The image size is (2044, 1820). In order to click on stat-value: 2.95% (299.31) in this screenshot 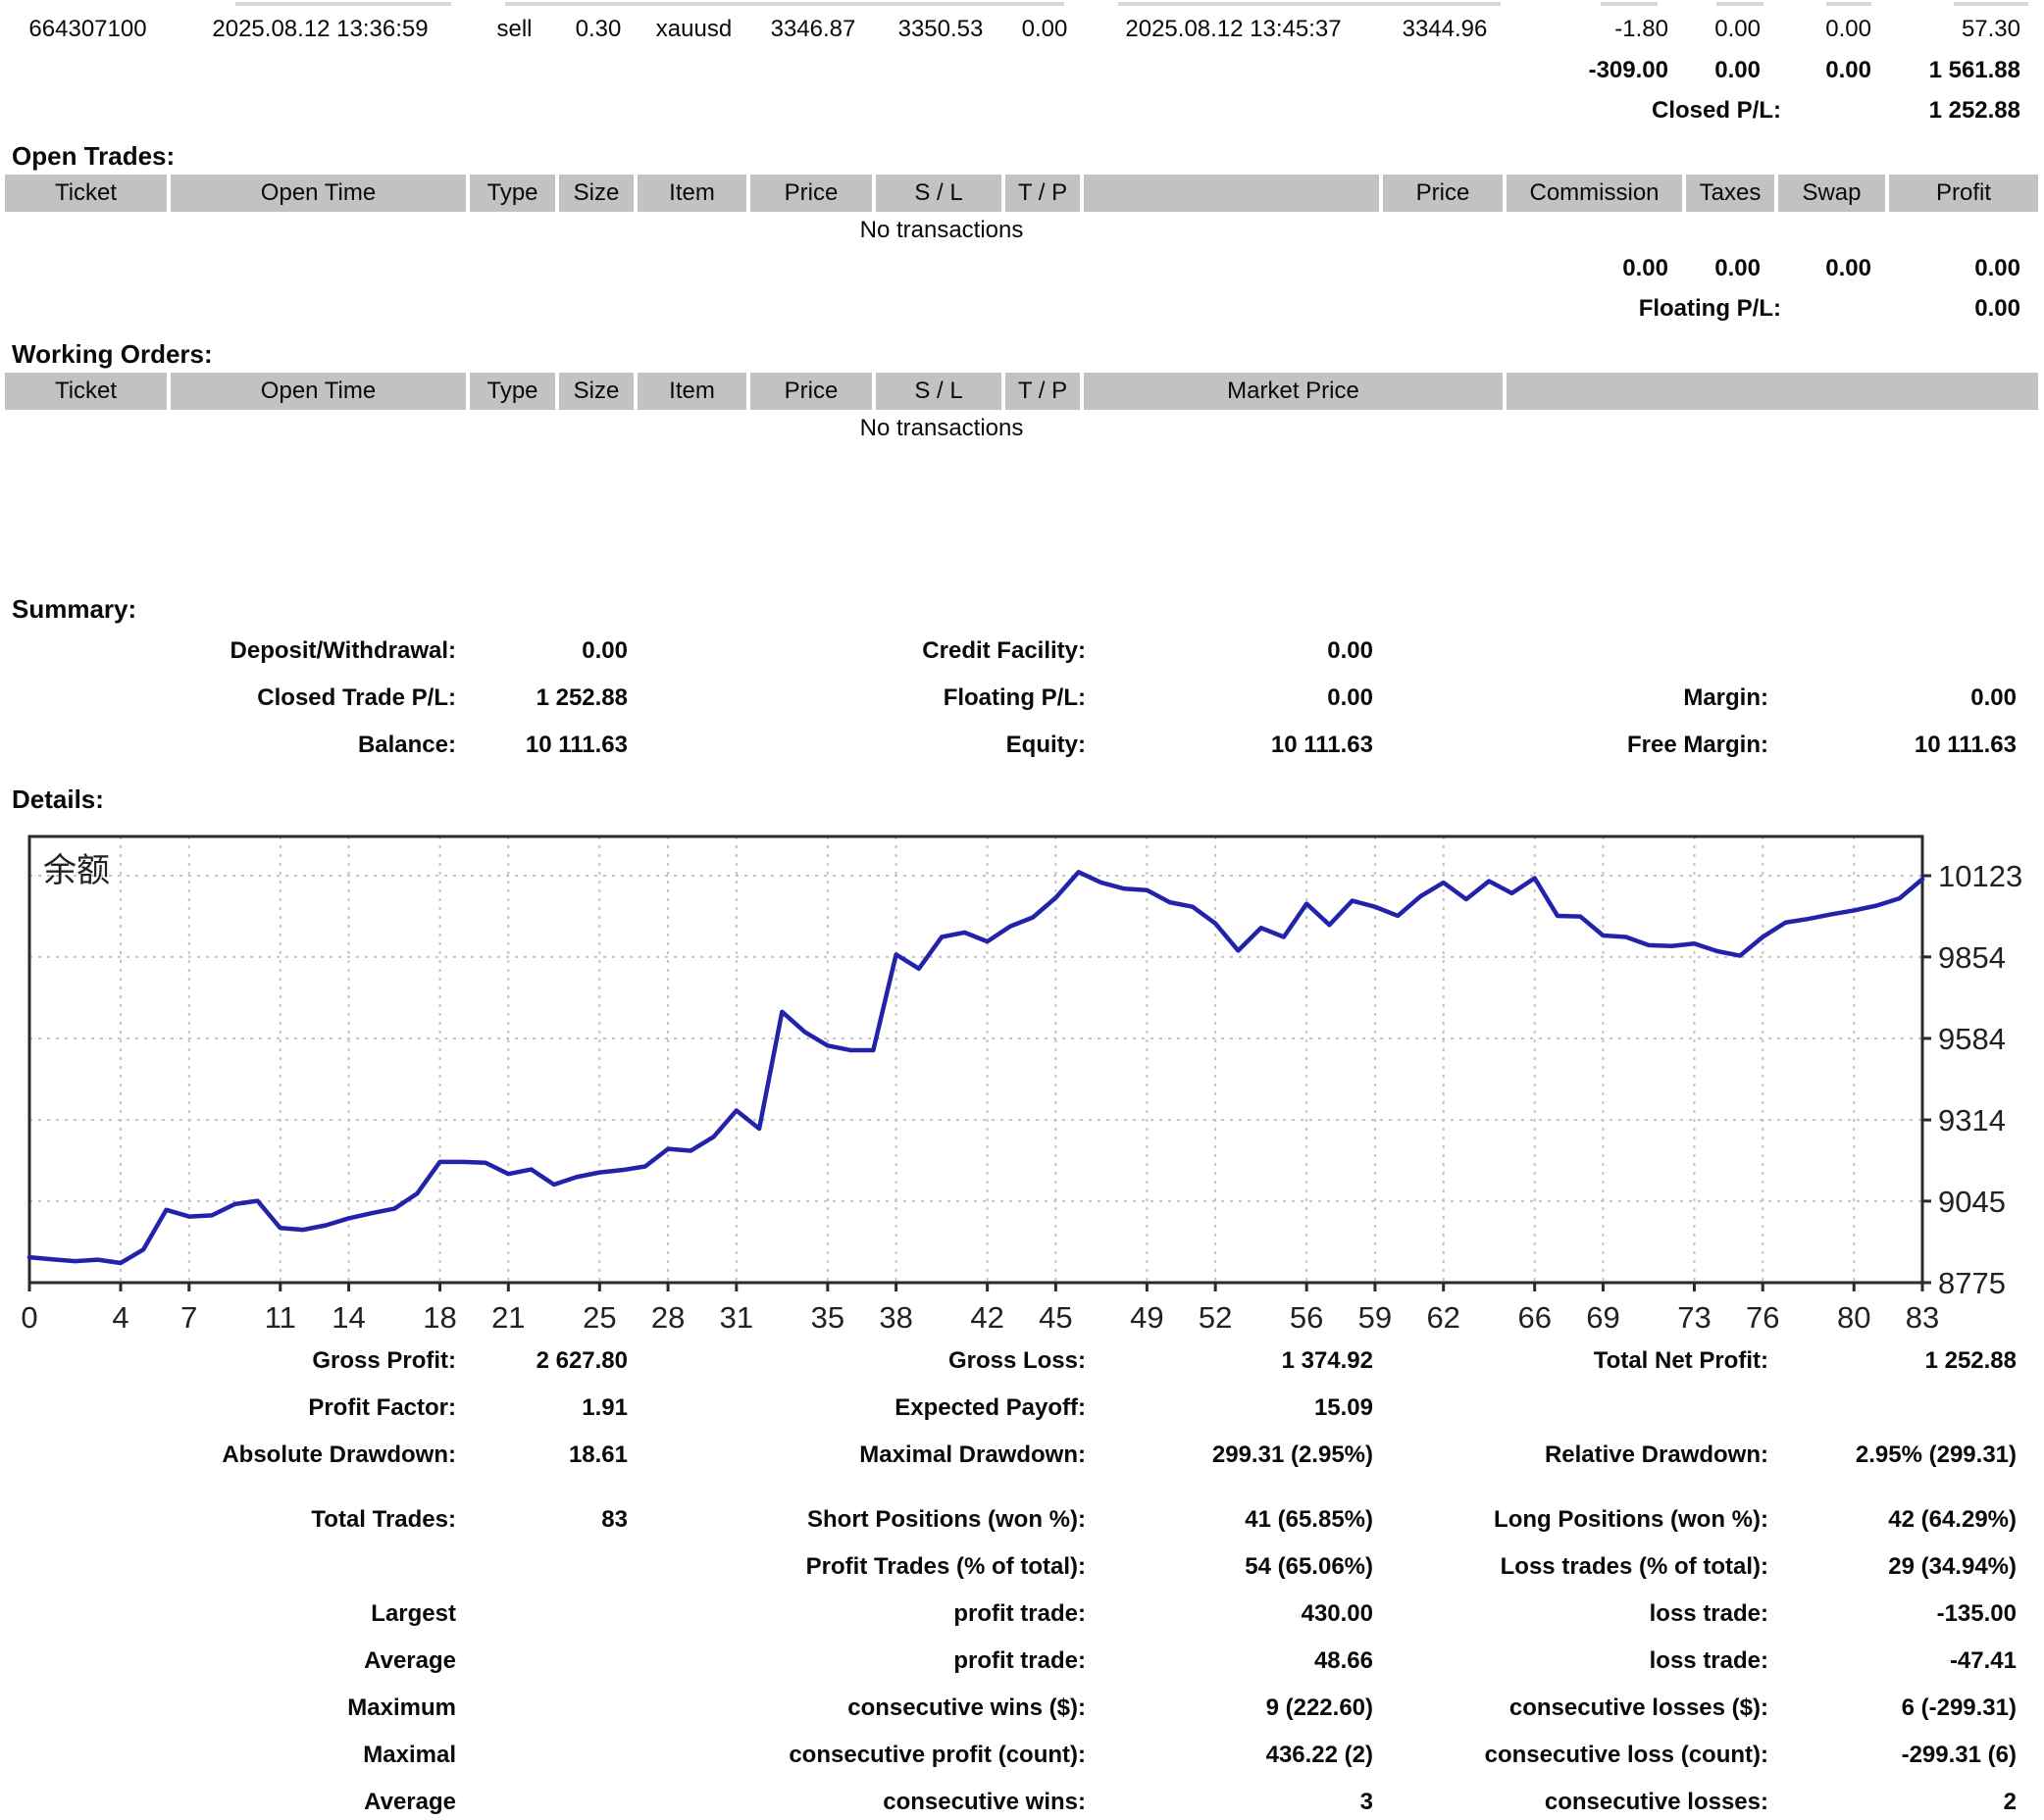, I will do `click(1936, 1454)`.